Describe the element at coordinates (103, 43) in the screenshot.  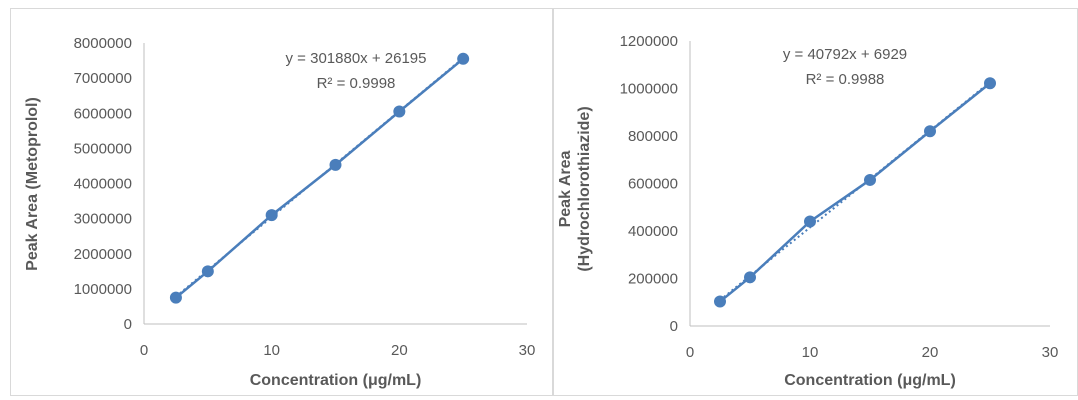
I see `y-tick-label: 8000000` at that location.